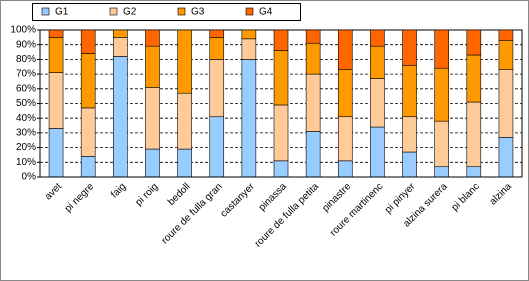 The width and height of the screenshot is (529, 281). I want to click on y-tick-label: 100%, so click(23, 30).